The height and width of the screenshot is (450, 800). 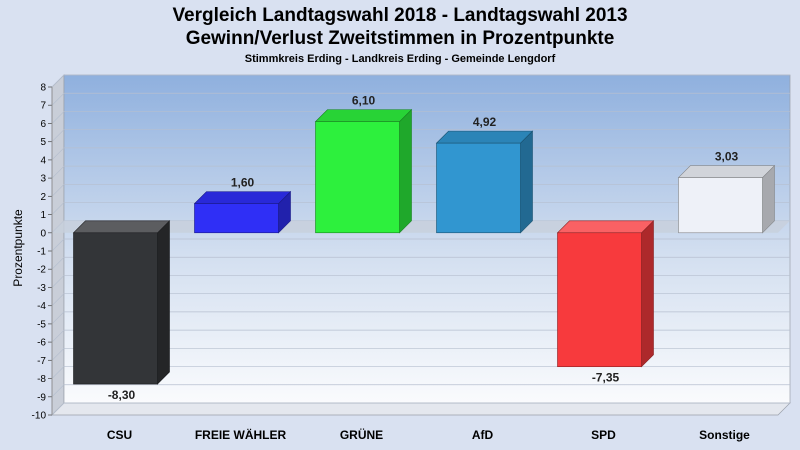 What do you see at coordinates (485, 122) in the screenshot?
I see `data-label: 4,92` at bounding box center [485, 122].